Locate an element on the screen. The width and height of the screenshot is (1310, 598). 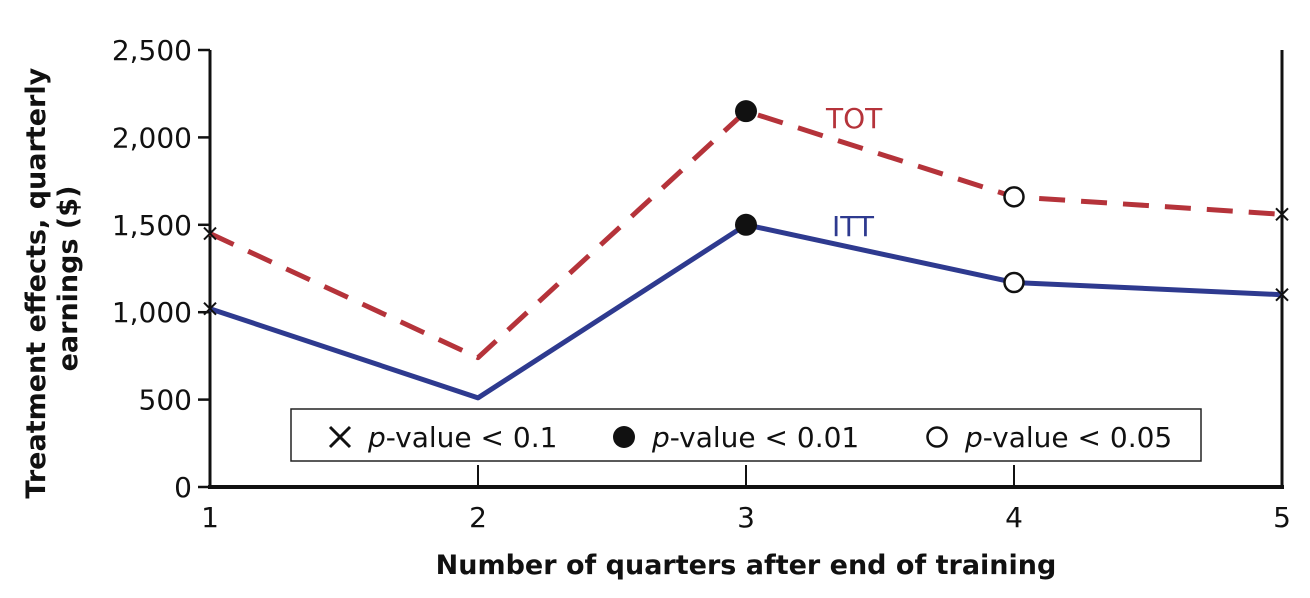
y-tick-label: 2,000 is located at coordinates (152, 137).